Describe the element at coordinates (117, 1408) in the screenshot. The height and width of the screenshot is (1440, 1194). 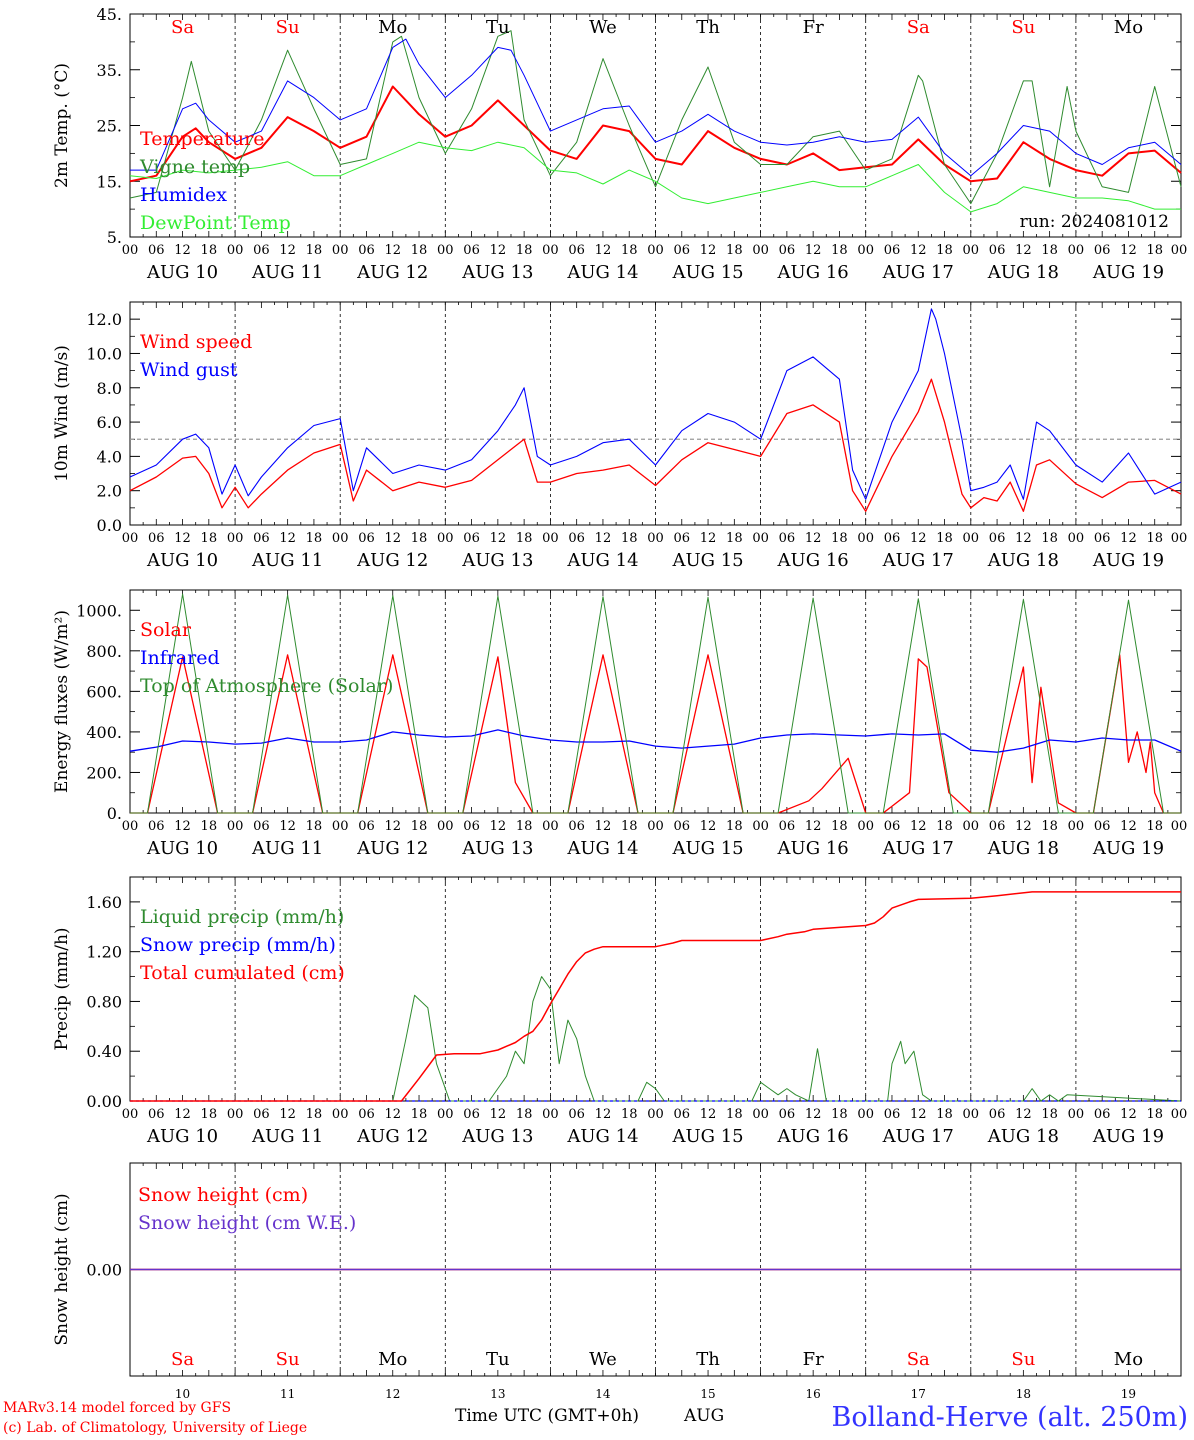
I see `model-credit: MARv3.14 model forced by GFS` at that location.